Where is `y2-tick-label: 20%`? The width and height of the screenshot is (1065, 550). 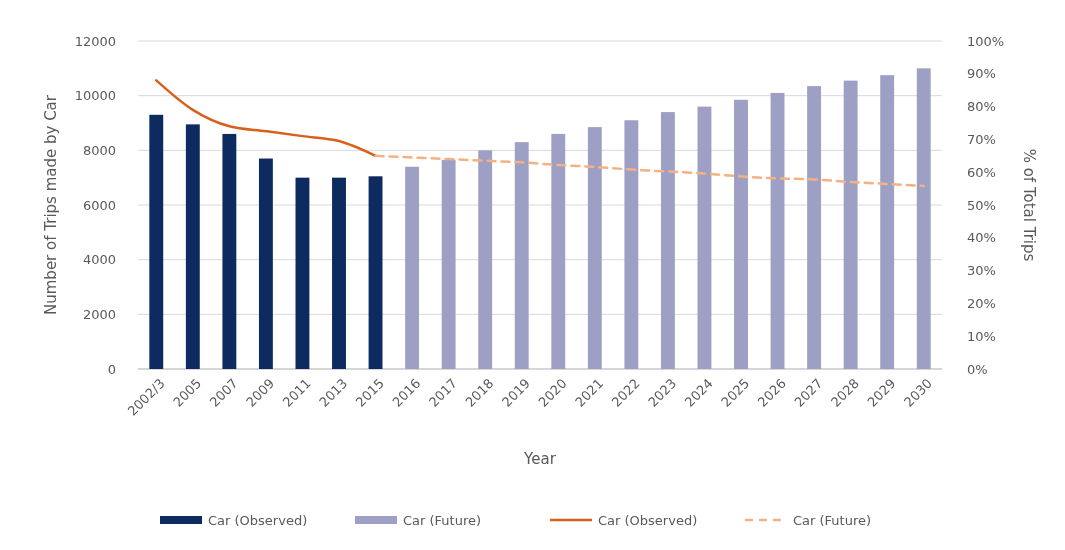 y2-tick-label: 20% is located at coordinates (981, 303).